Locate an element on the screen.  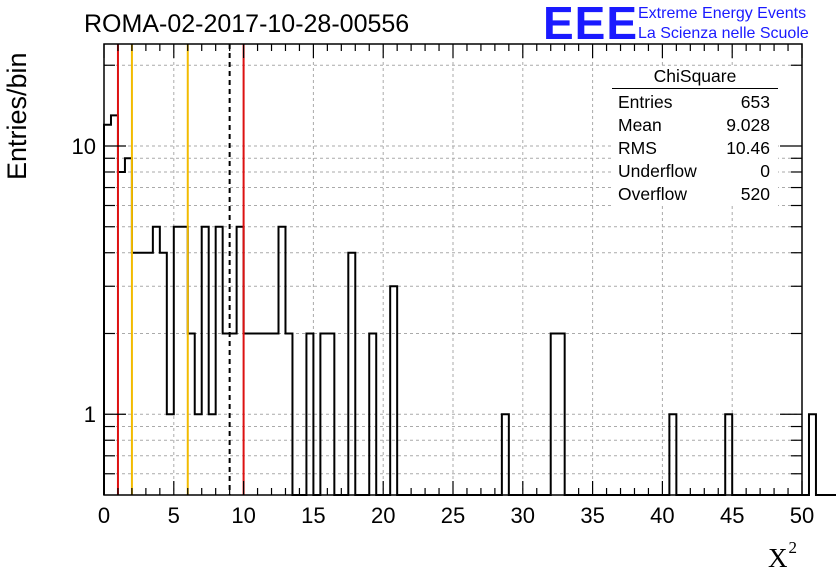
stats-row-underflow: Underflow 0 is located at coordinates (695, 171).